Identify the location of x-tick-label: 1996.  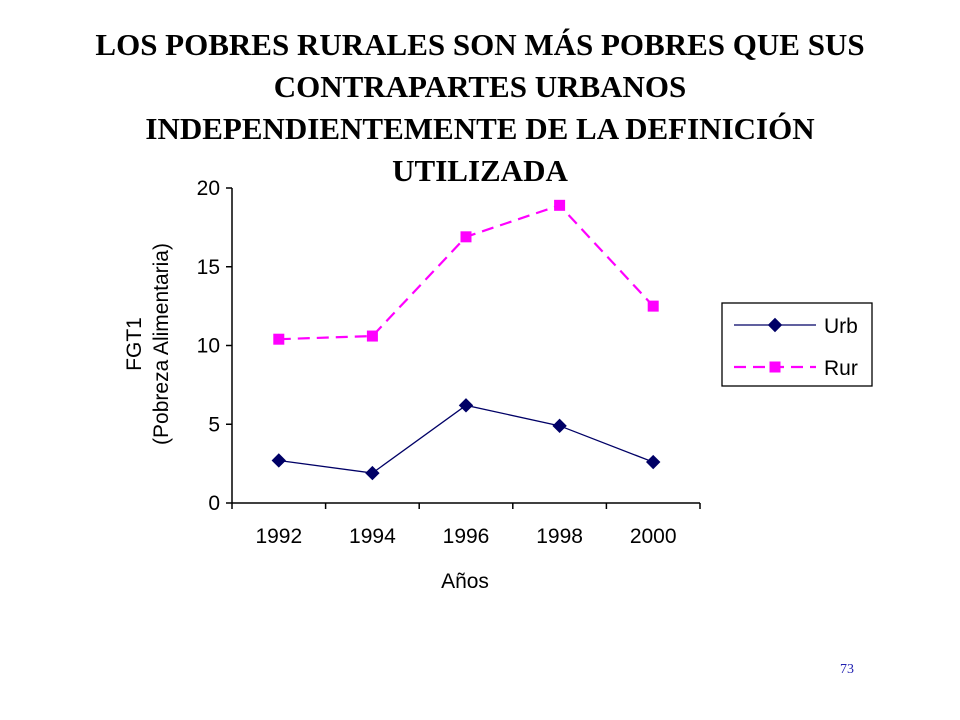
(466, 536).